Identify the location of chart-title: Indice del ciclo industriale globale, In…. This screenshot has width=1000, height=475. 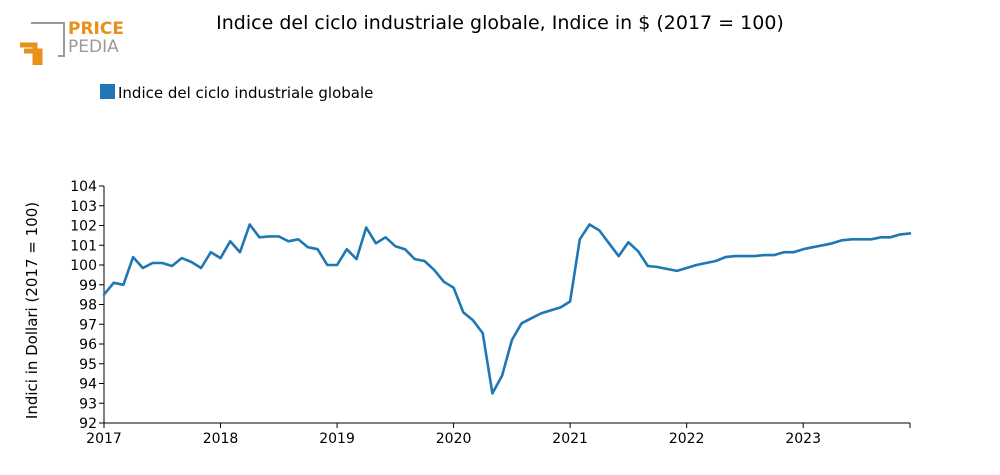
(500, 23).